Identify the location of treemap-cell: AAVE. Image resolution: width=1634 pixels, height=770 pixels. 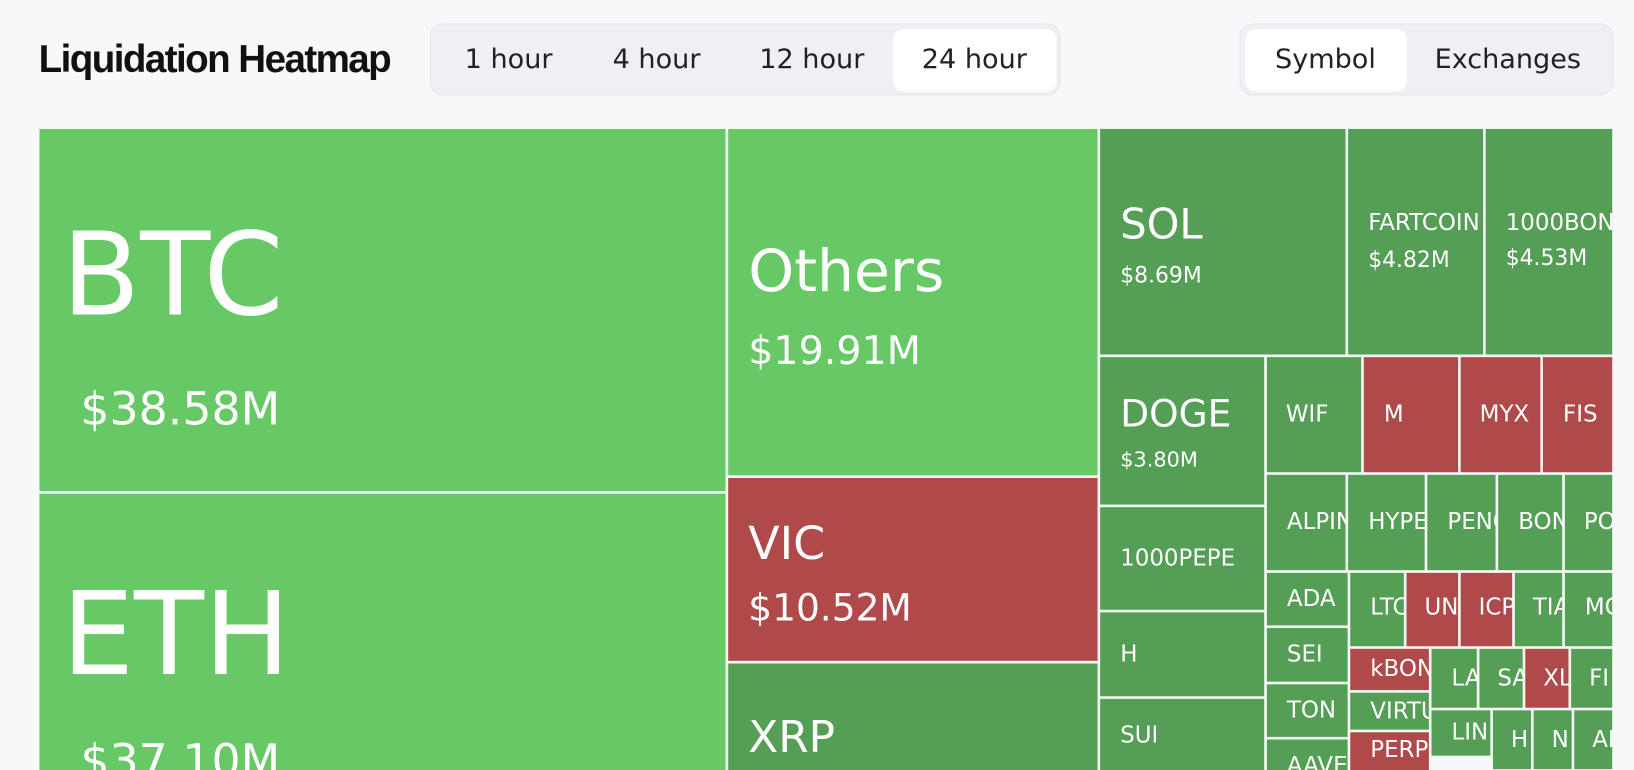
(1307, 754).